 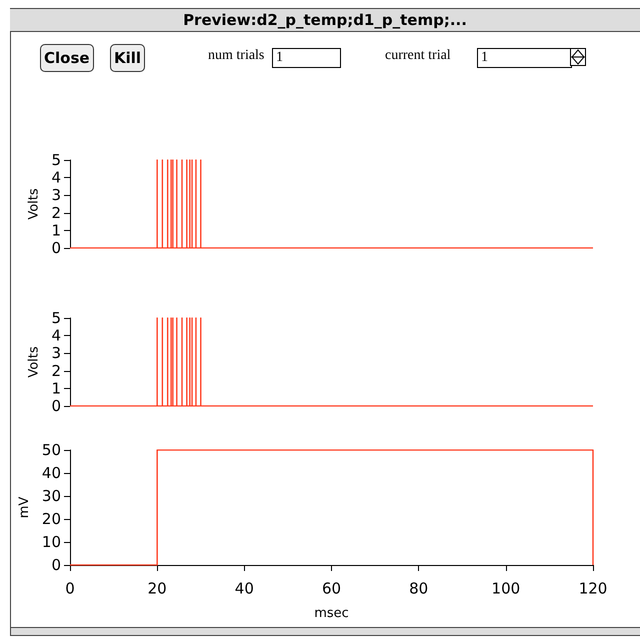 What do you see at coordinates (157, 589) in the screenshot?
I see `x-tick-label: 20` at bounding box center [157, 589].